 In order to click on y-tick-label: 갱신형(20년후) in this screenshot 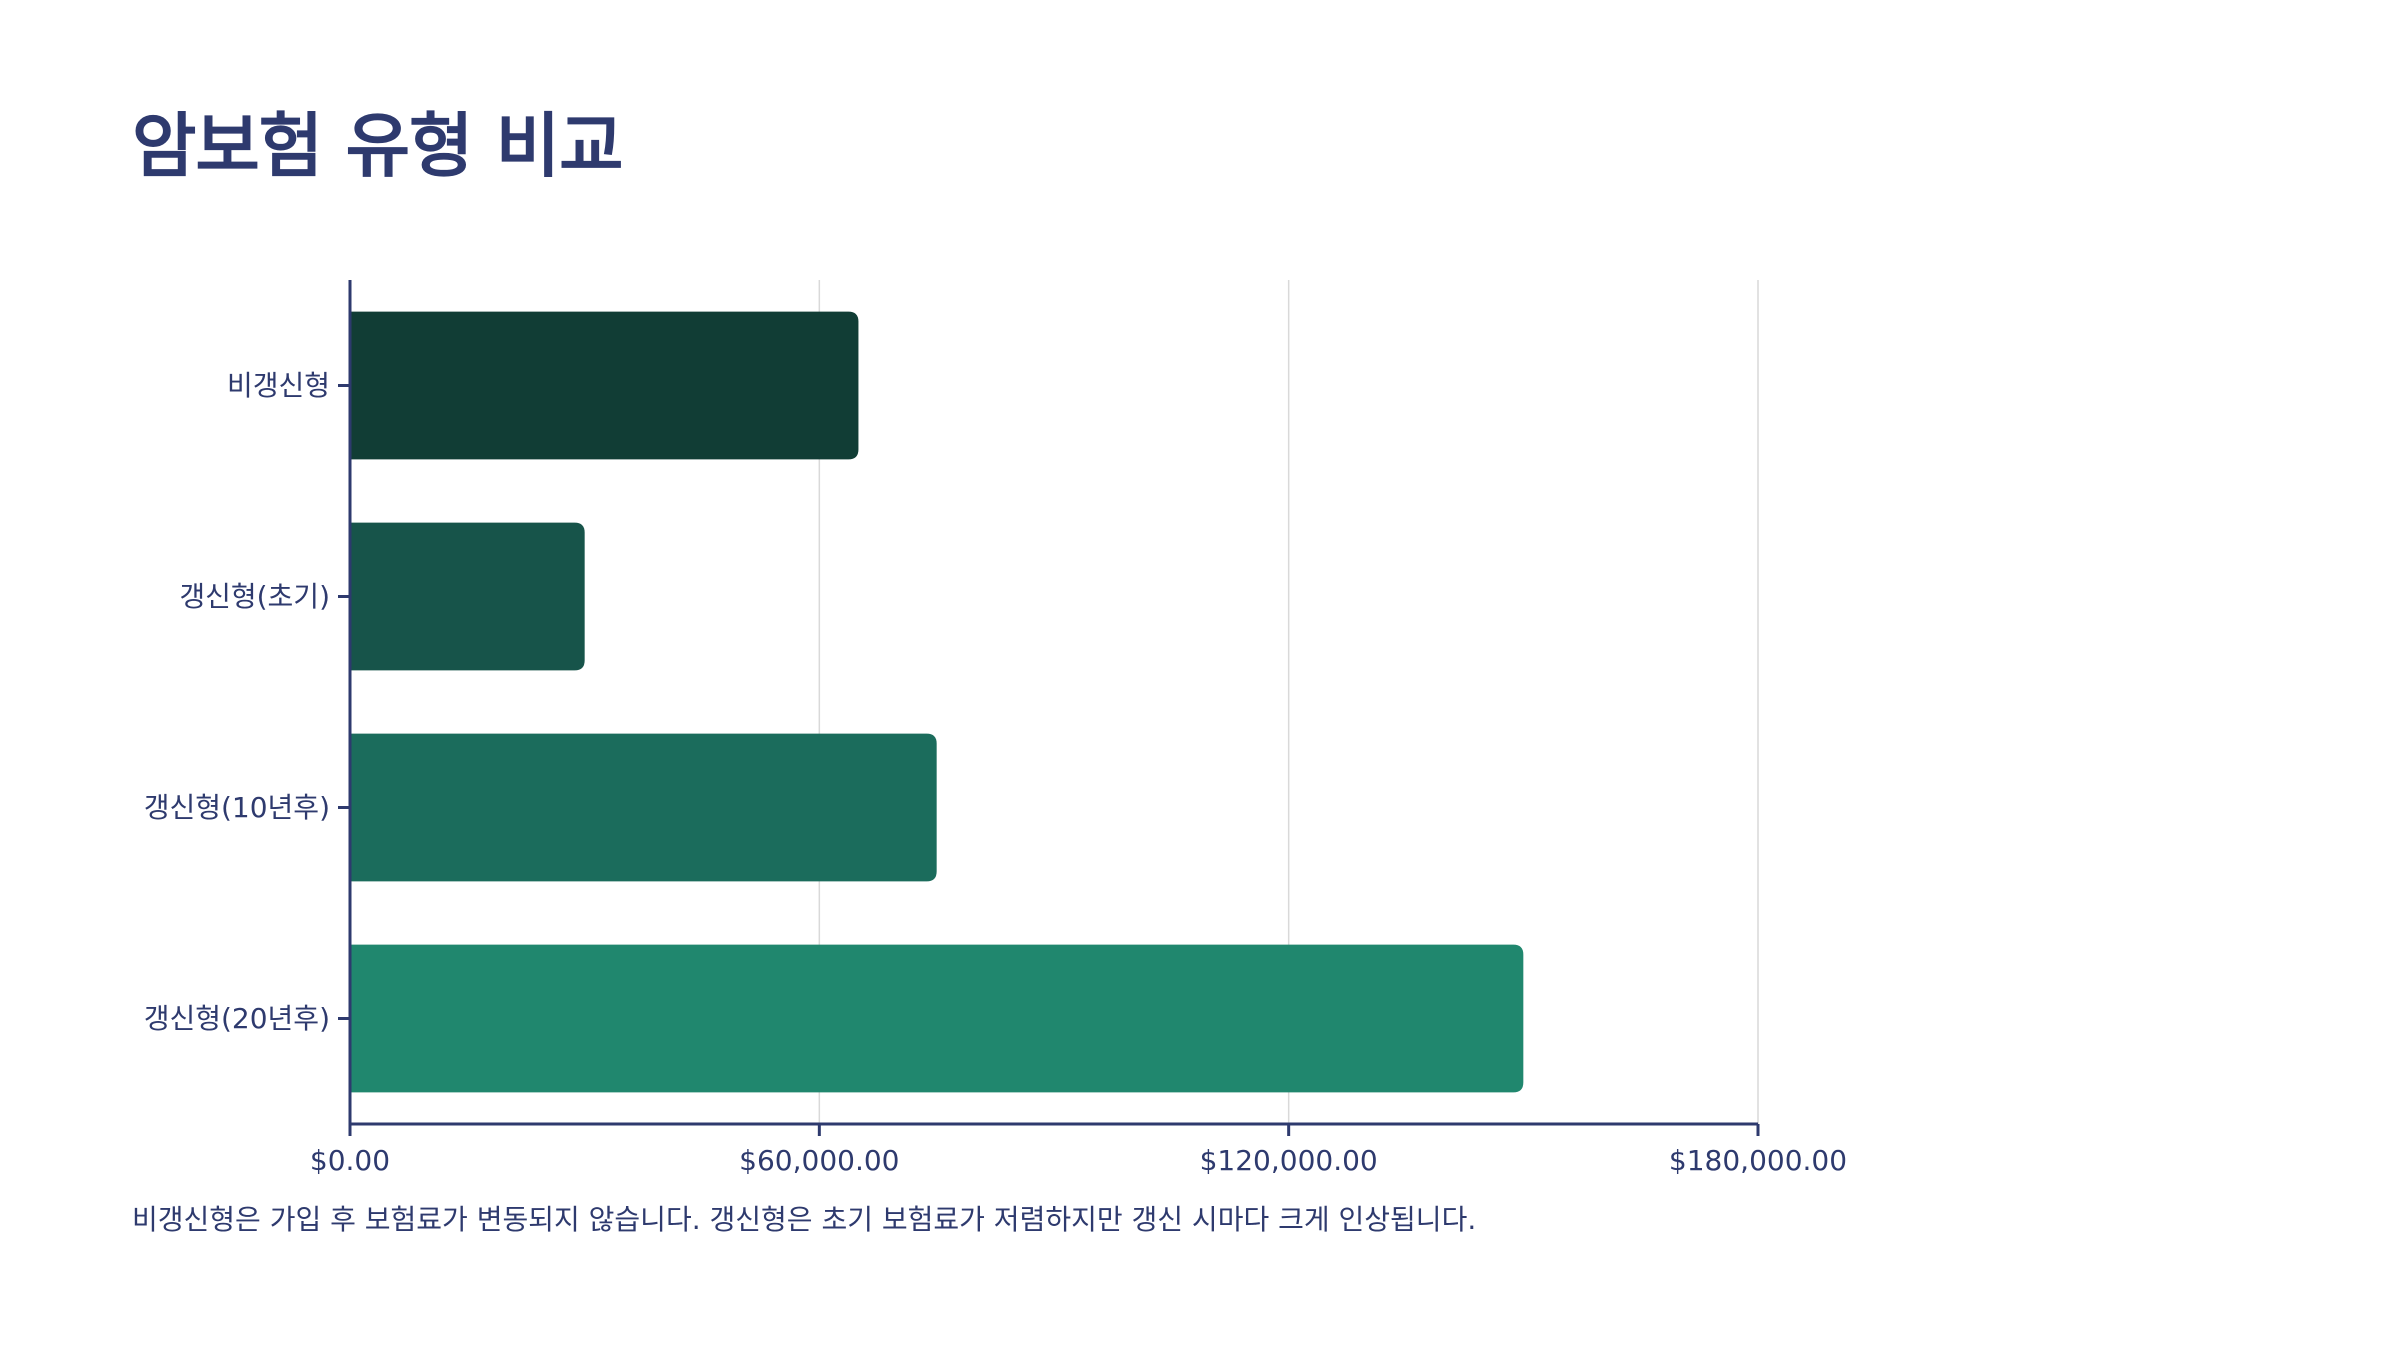, I will do `click(237, 1018)`.